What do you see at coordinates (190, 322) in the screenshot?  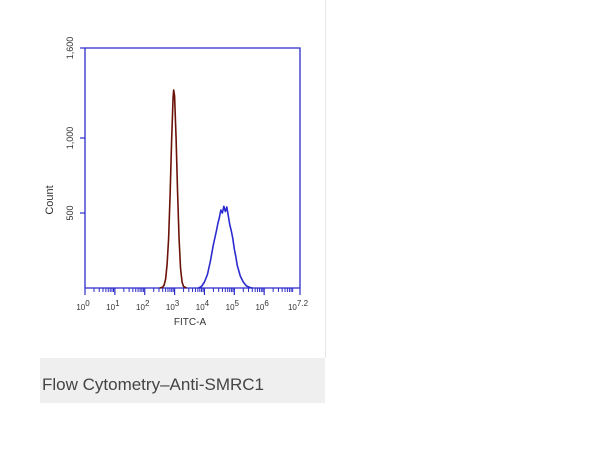 I see `x-axis-label: FITC-A` at bounding box center [190, 322].